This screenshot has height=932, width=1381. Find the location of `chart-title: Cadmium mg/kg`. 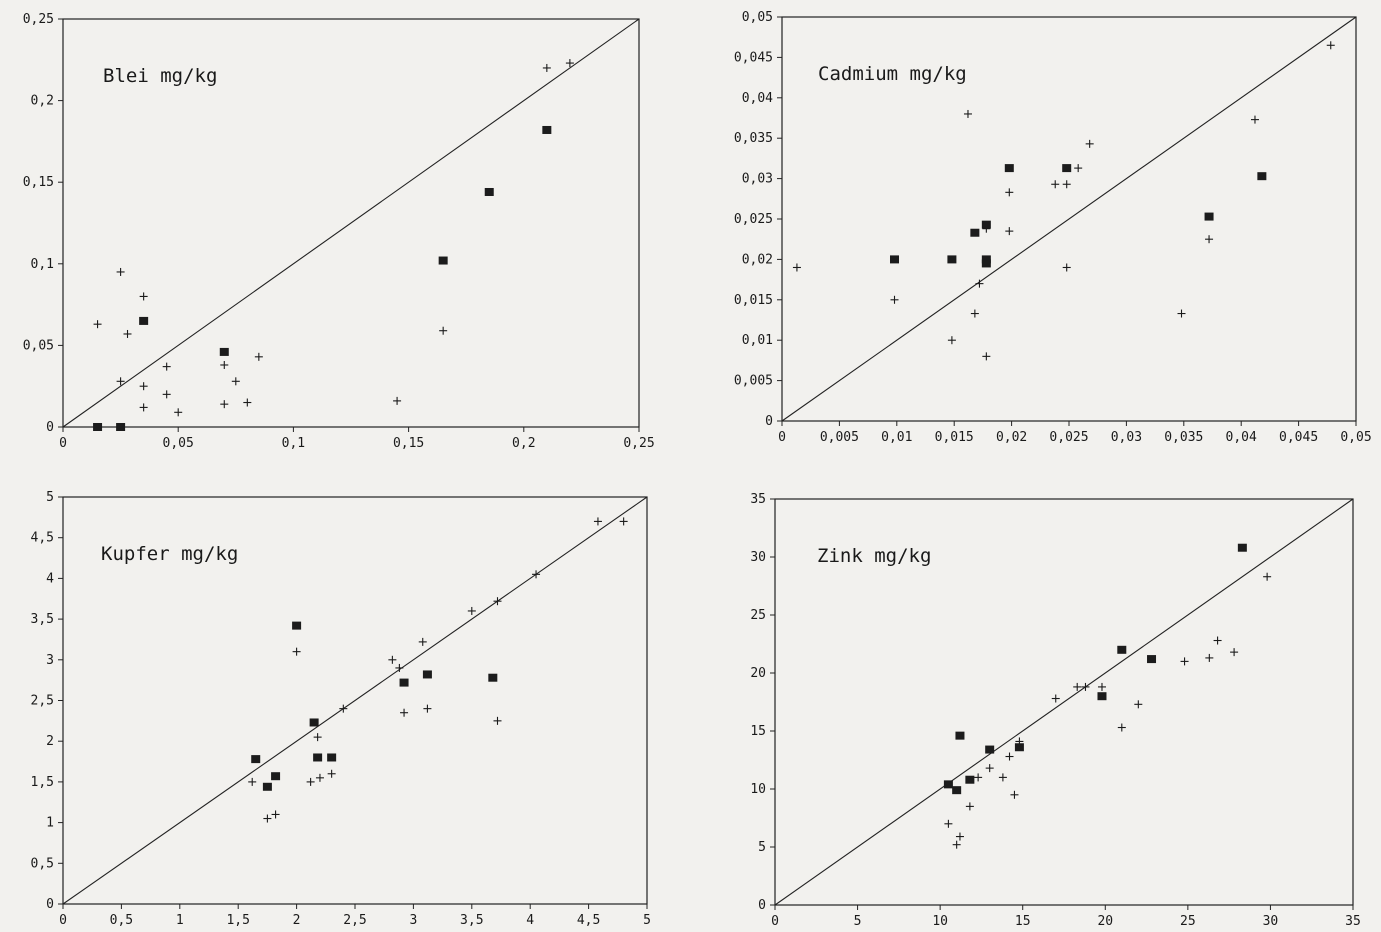

chart-title: Cadmium mg/kg is located at coordinates (892, 74).